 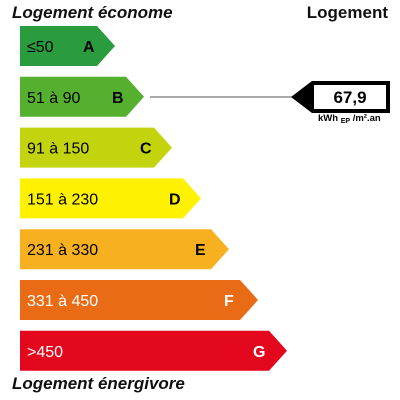 What do you see at coordinates (146, 149) in the screenshot?
I see `energy-class-letter: C` at bounding box center [146, 149].